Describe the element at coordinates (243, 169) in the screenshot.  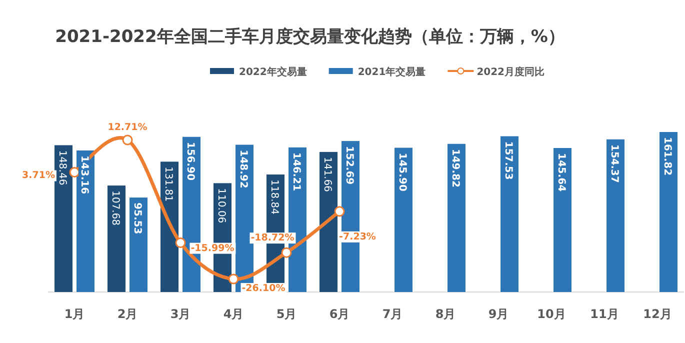
I see `bar-label: 148.92` at that location.